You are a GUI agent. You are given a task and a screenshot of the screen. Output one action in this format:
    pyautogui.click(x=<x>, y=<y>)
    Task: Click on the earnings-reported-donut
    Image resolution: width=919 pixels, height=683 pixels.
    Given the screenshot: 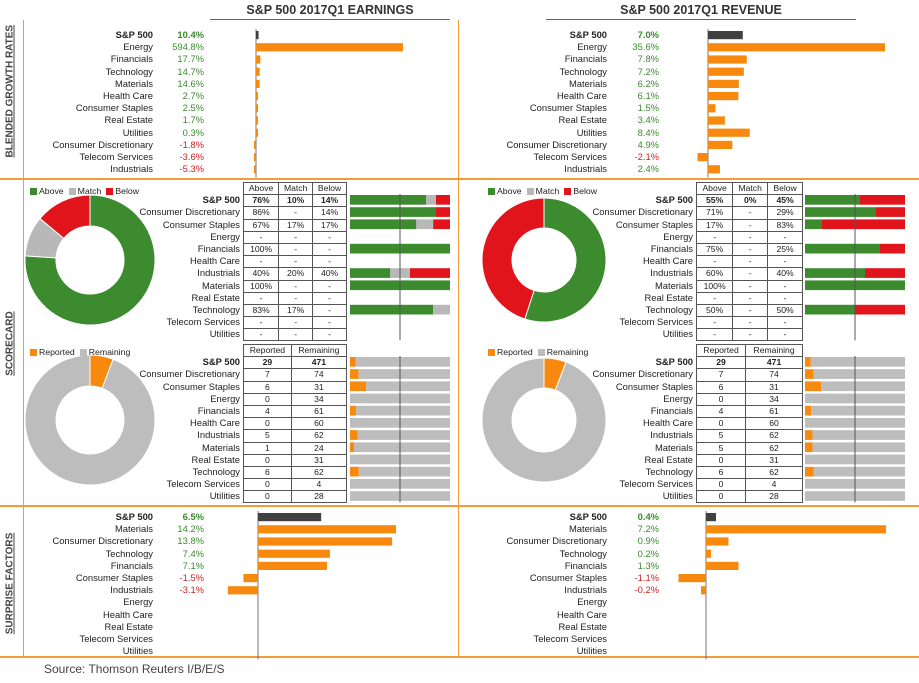 What is the action you would take?
    pyautogui.click(x=90, y=420)
    